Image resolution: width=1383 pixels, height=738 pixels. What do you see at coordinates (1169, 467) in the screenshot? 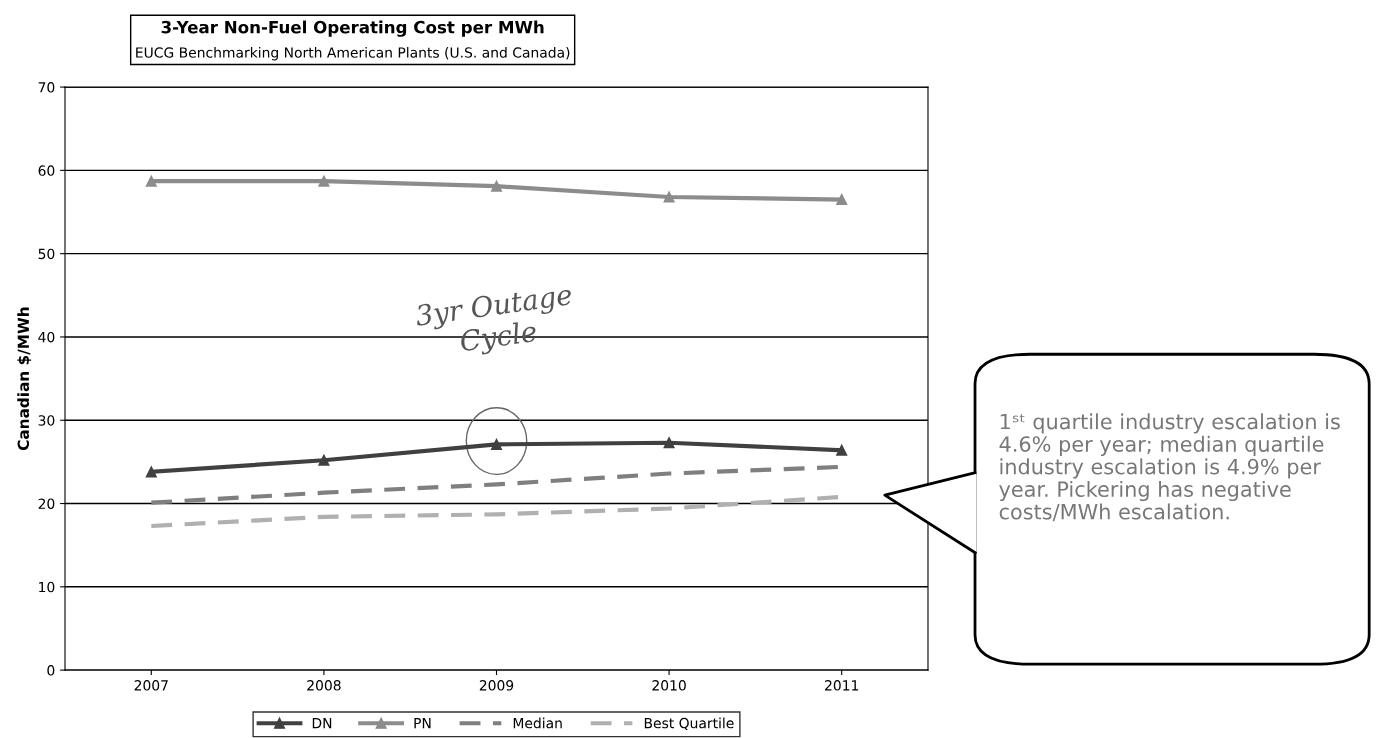
I see `text: 1ˢᵗ quartile industry escalation is 4.6% per year; median quartile industry escalation is 4.9% per year. Pickering has negative costs/MWh escalation.` at bounding box center [1169, 467].